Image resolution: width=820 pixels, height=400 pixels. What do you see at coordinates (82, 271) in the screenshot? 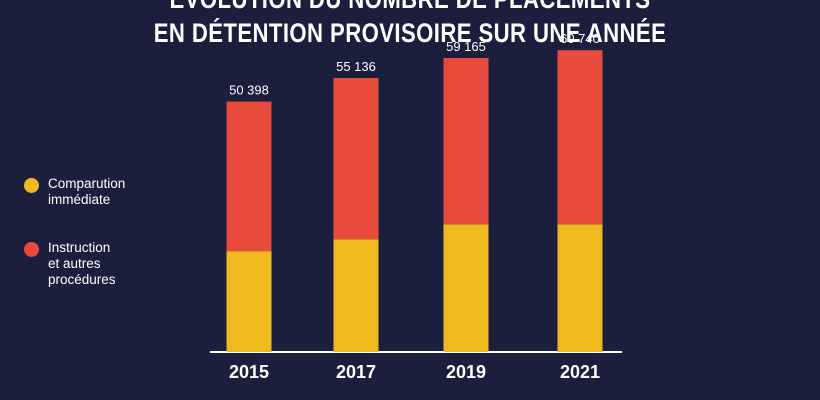
I see `legend-label-instruction-line2: et autres procédures` at bounding box center [82, 271].